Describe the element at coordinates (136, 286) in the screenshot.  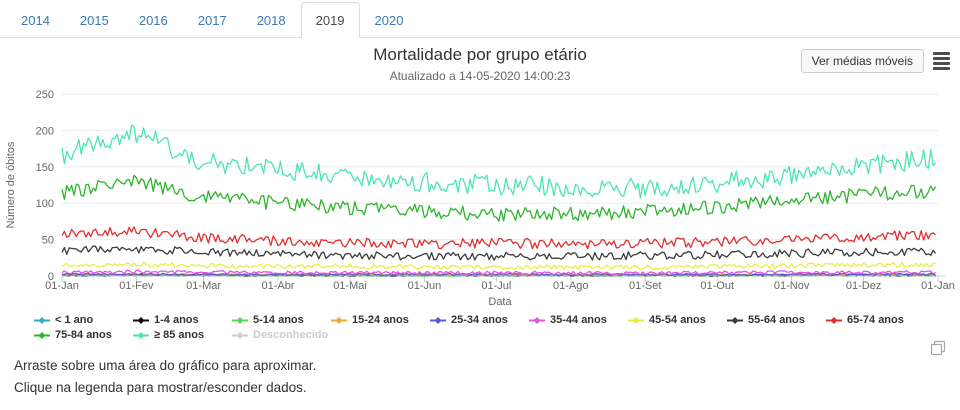
I see `x-tick-label: 01-Fev` at that location.